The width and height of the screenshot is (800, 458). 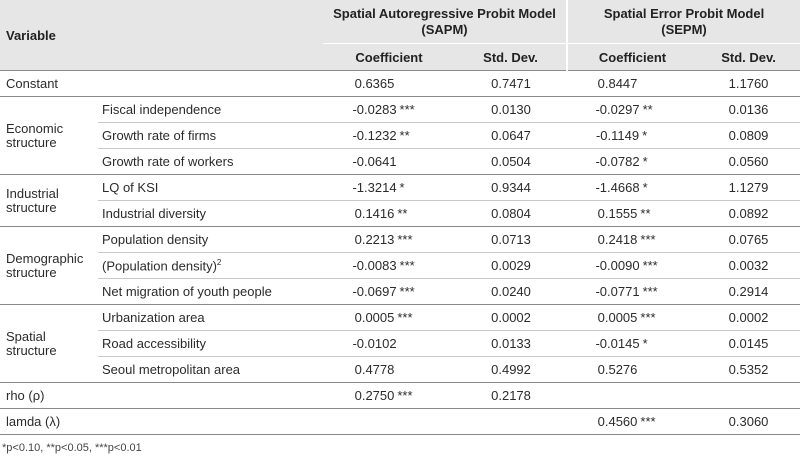 What do you see at coordinates (511, 343) in the screenshot?
I see `sapm-std-dev: 0.0133` at bounding box center [511, 343].